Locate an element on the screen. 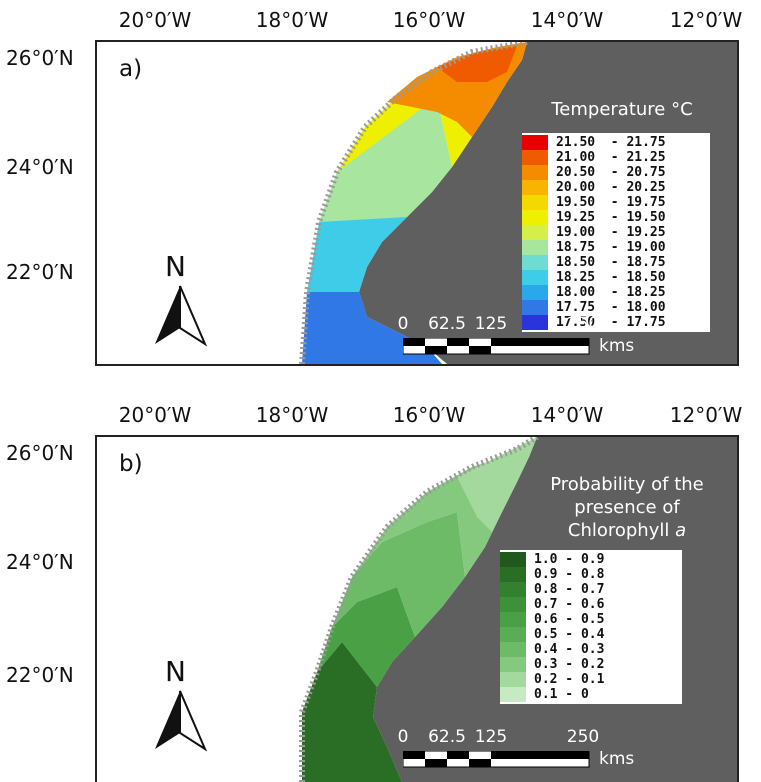 The height and width of the screenshot is (782, 761). legend-item: 18.00 - 18.25 is located at coordinates (616, 292).